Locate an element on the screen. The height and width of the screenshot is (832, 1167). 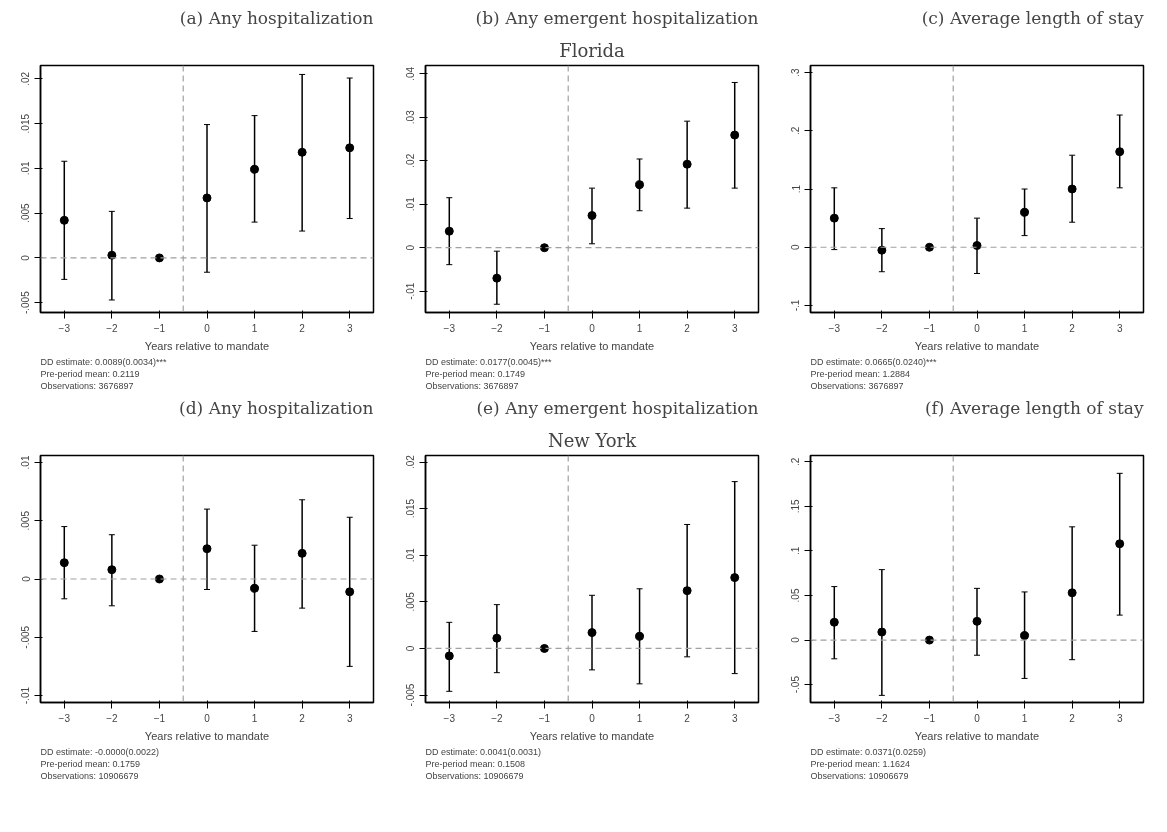
y-tick-label: .1 is located at coordinates (796, 189).